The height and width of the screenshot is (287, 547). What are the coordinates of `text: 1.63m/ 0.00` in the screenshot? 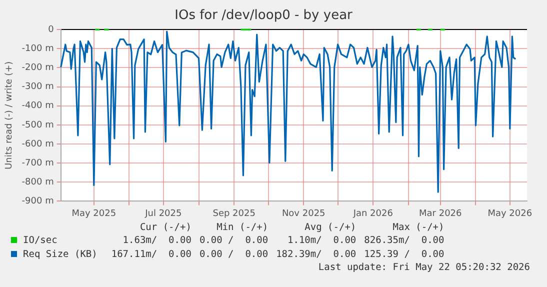 It's located at (157, 241).